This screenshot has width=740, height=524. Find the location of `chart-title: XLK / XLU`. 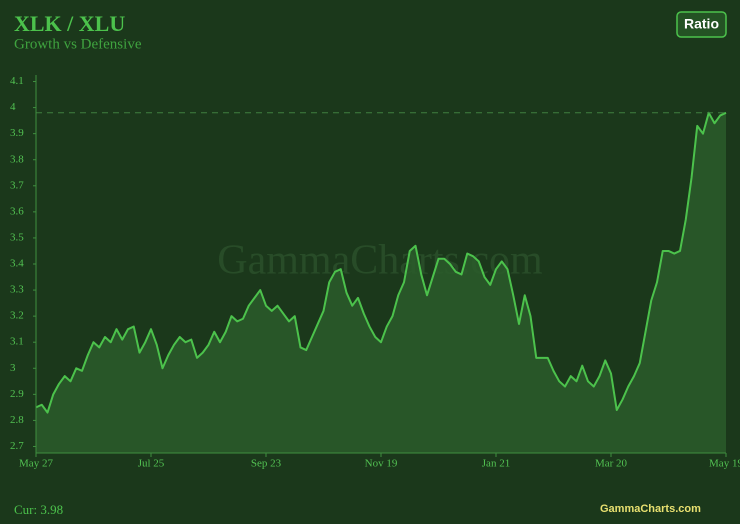

chart-title: XLK / XLU is located at coordinates (69, 23).